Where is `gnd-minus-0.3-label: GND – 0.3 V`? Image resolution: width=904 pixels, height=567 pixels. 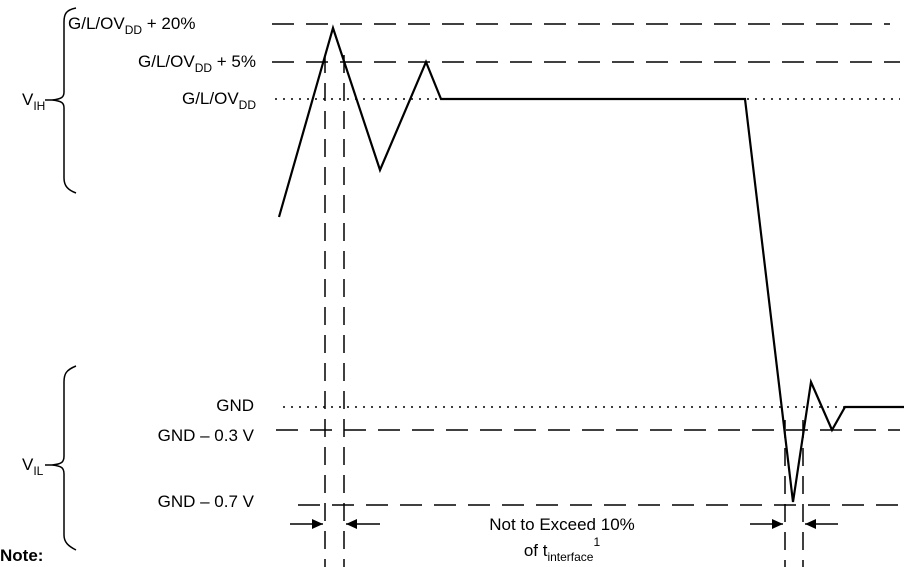
gnd-minus-0.3-label: GND – 0.3 V is located at coordinates (206, 435).